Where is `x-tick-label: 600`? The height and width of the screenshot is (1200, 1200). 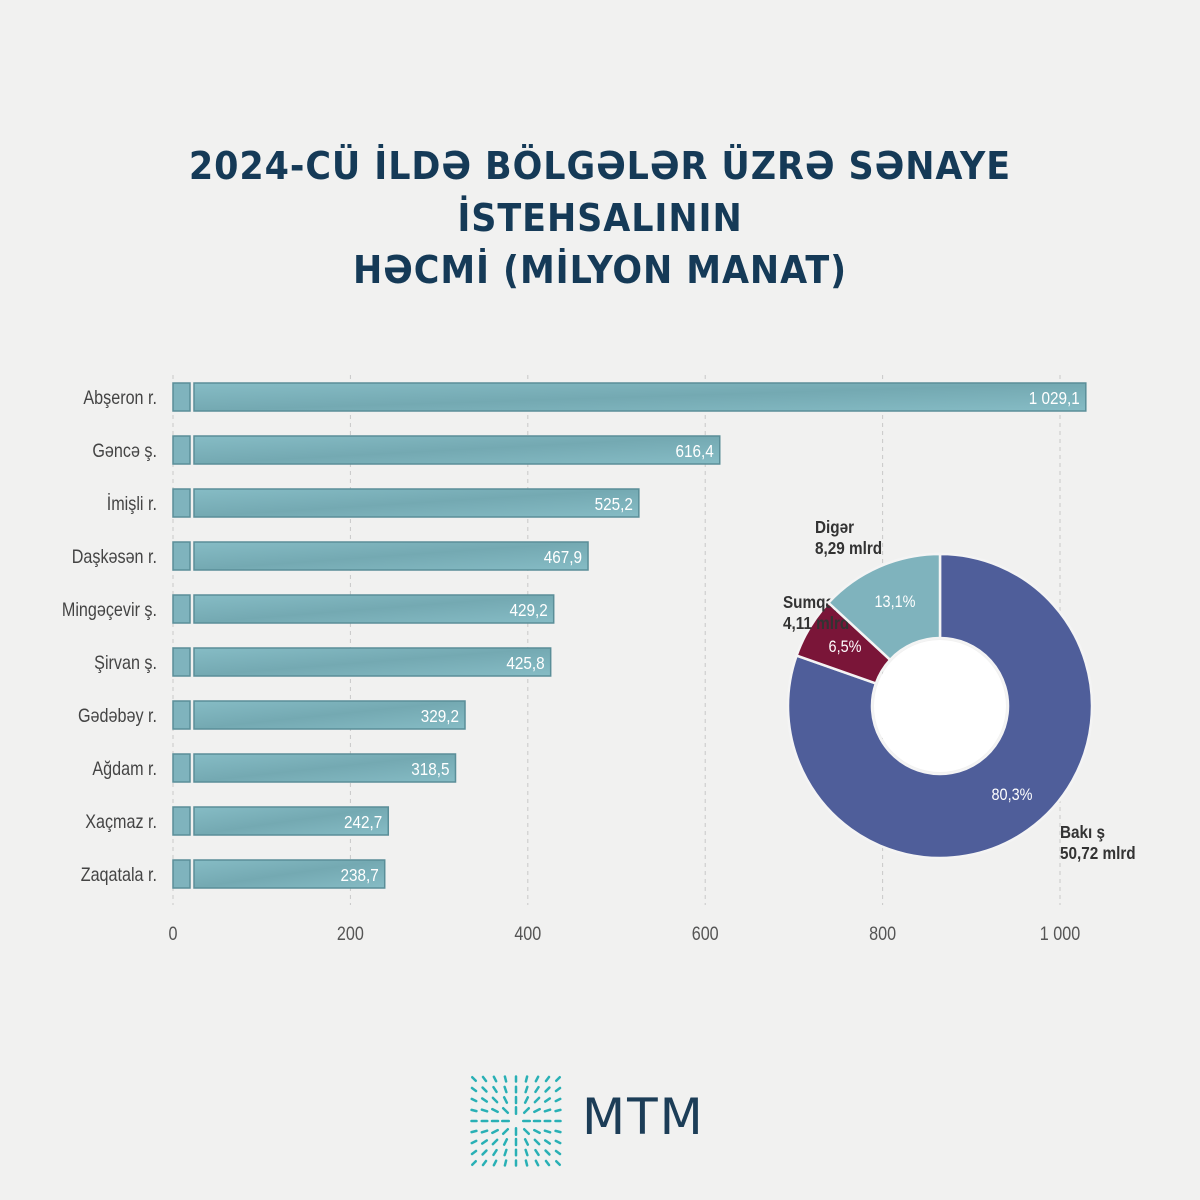 x-tick-label: 600 is located at coordinates (705, 934).